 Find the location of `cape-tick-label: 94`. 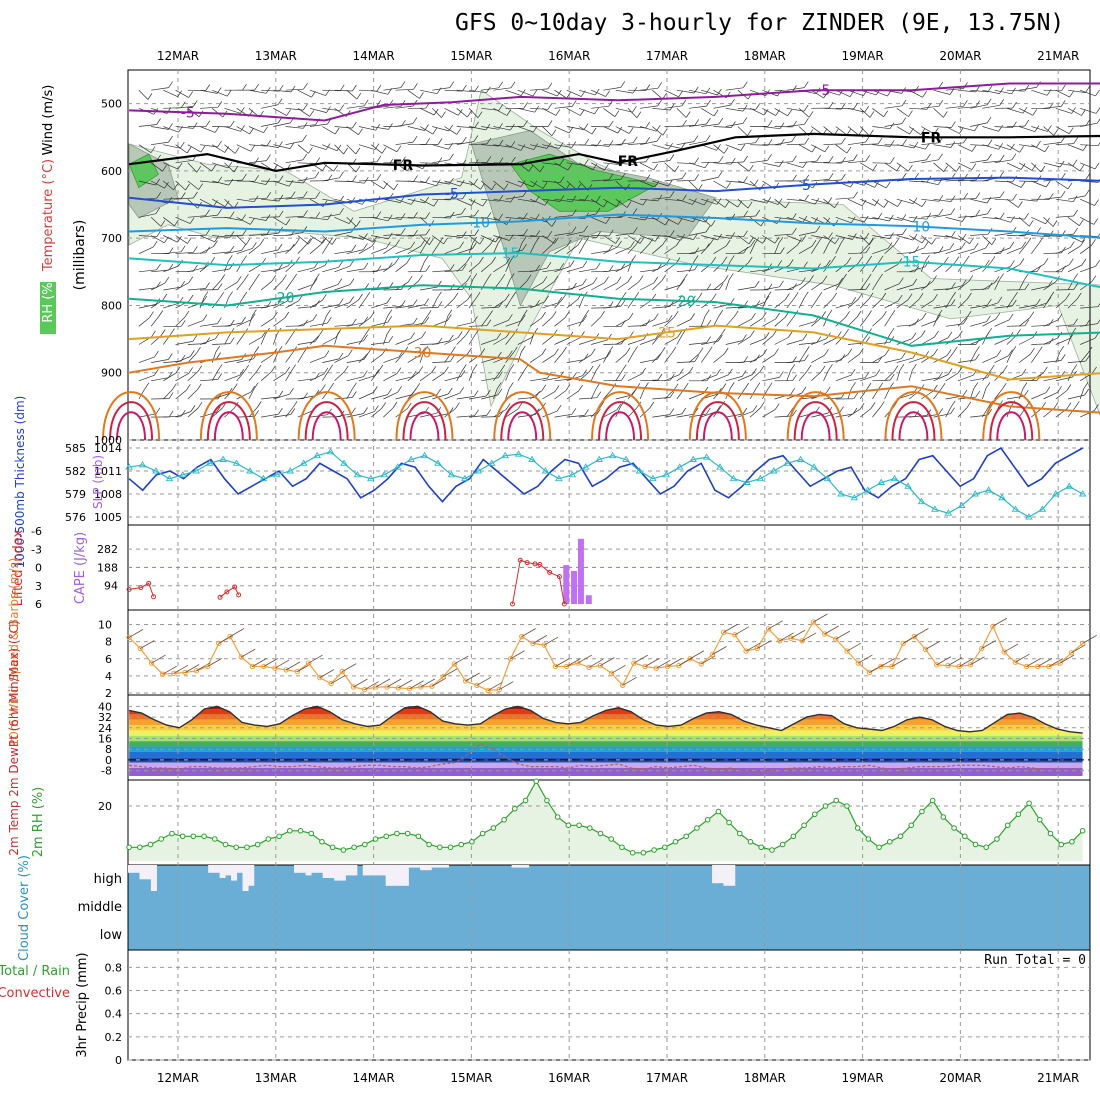

cape-tick-label: 94 is located at coordinates (111, 586).